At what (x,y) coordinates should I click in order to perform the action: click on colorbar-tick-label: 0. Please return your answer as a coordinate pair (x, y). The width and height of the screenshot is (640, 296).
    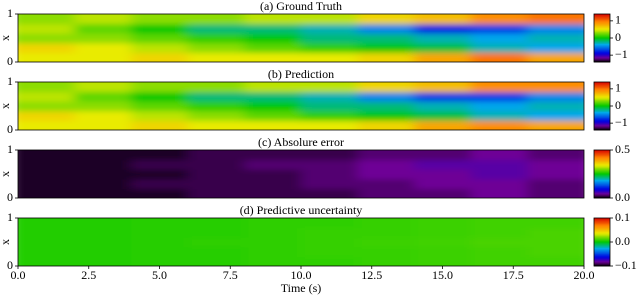
    Looking at the image, I should click on (618, 105).